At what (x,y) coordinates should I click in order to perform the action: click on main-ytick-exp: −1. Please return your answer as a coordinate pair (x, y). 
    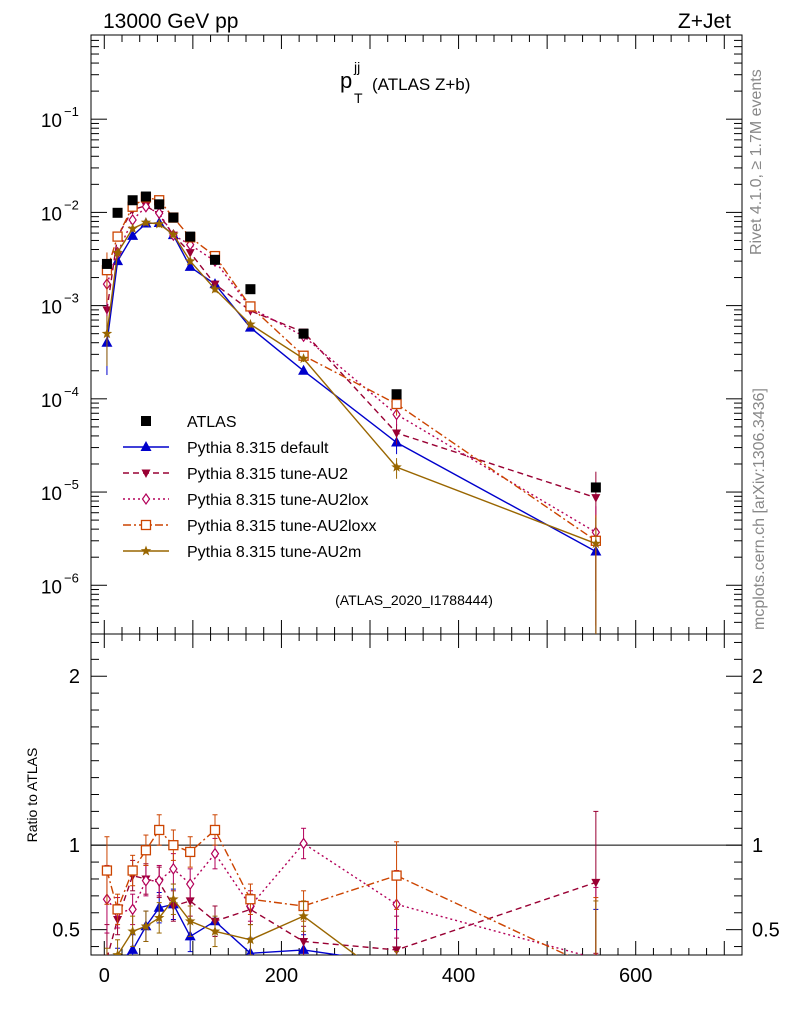
    Looking at the image, I should click on (71, 111).